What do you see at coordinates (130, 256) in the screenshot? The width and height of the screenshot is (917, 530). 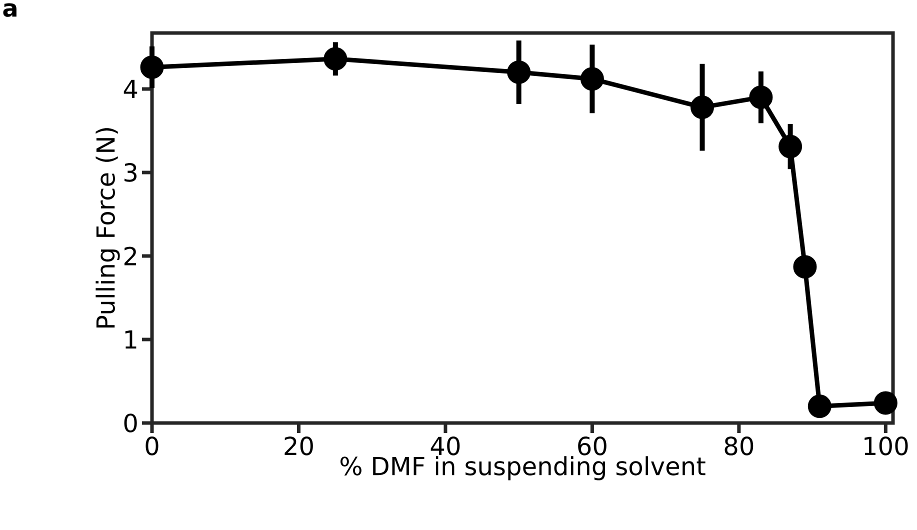 I see `y-tick-label: 2` at bounding box center [130, 256].